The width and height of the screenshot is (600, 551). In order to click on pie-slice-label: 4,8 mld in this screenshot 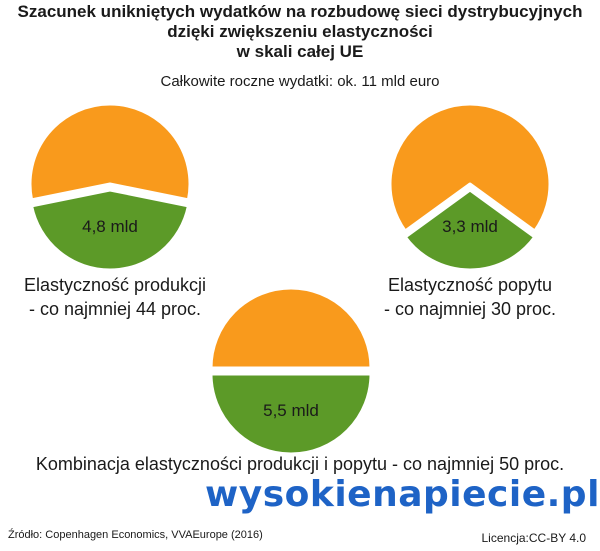, I will do `click(110, 226)`.